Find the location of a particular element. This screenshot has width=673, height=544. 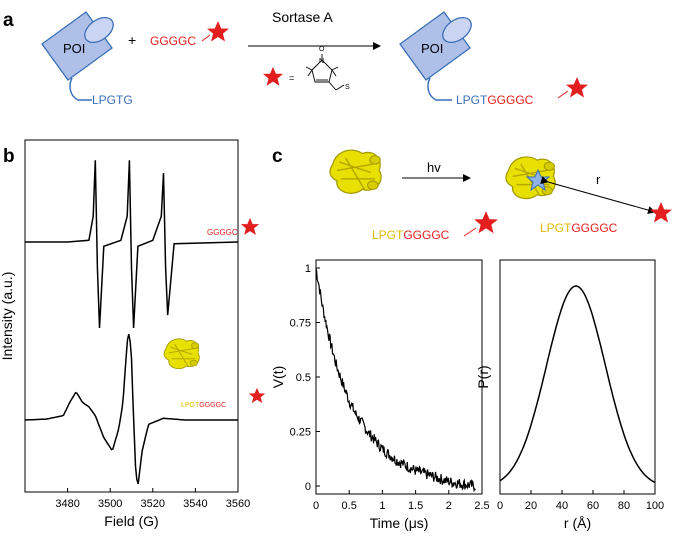

right-sequence: LPGTGGGGC is located at coordinates (579, 228).